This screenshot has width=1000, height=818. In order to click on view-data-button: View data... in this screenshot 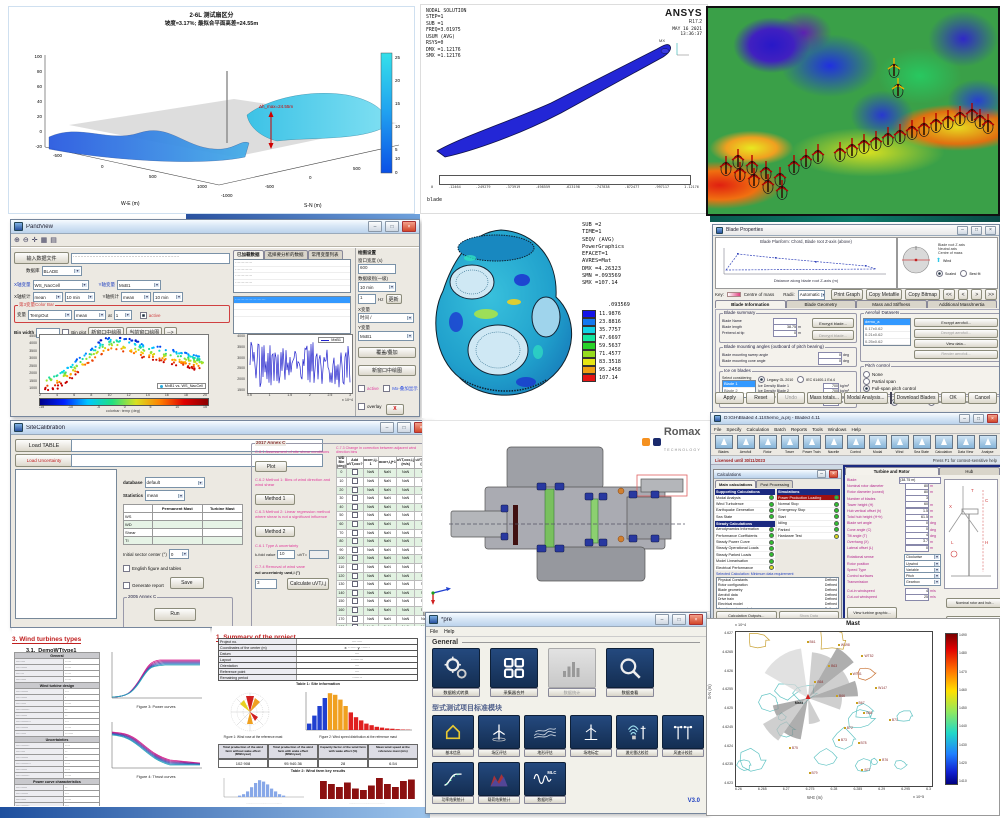, I will do `click(956, 343)`.